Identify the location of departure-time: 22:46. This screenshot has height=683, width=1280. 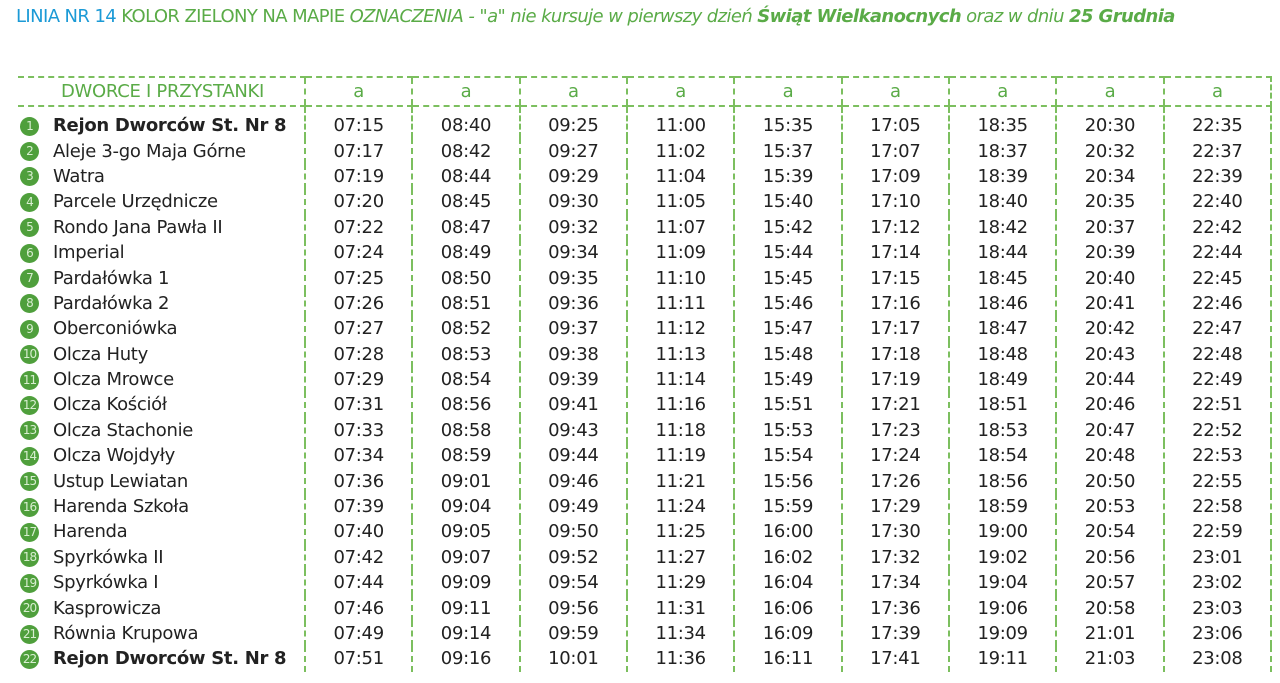
(1217, 303).